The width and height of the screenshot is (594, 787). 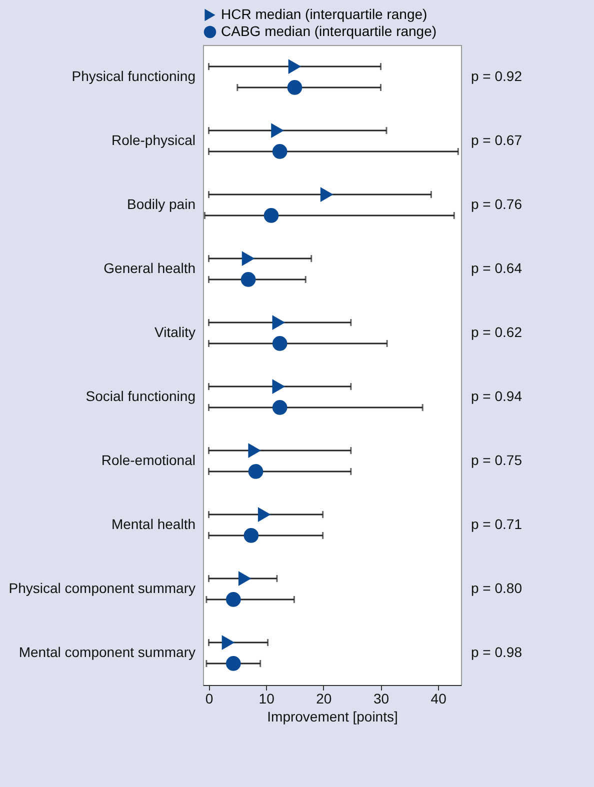 What do you see at coordinates (496, 652) in the screenshot?
I see `text: p = 0.98` at bounding box center [496, 652].